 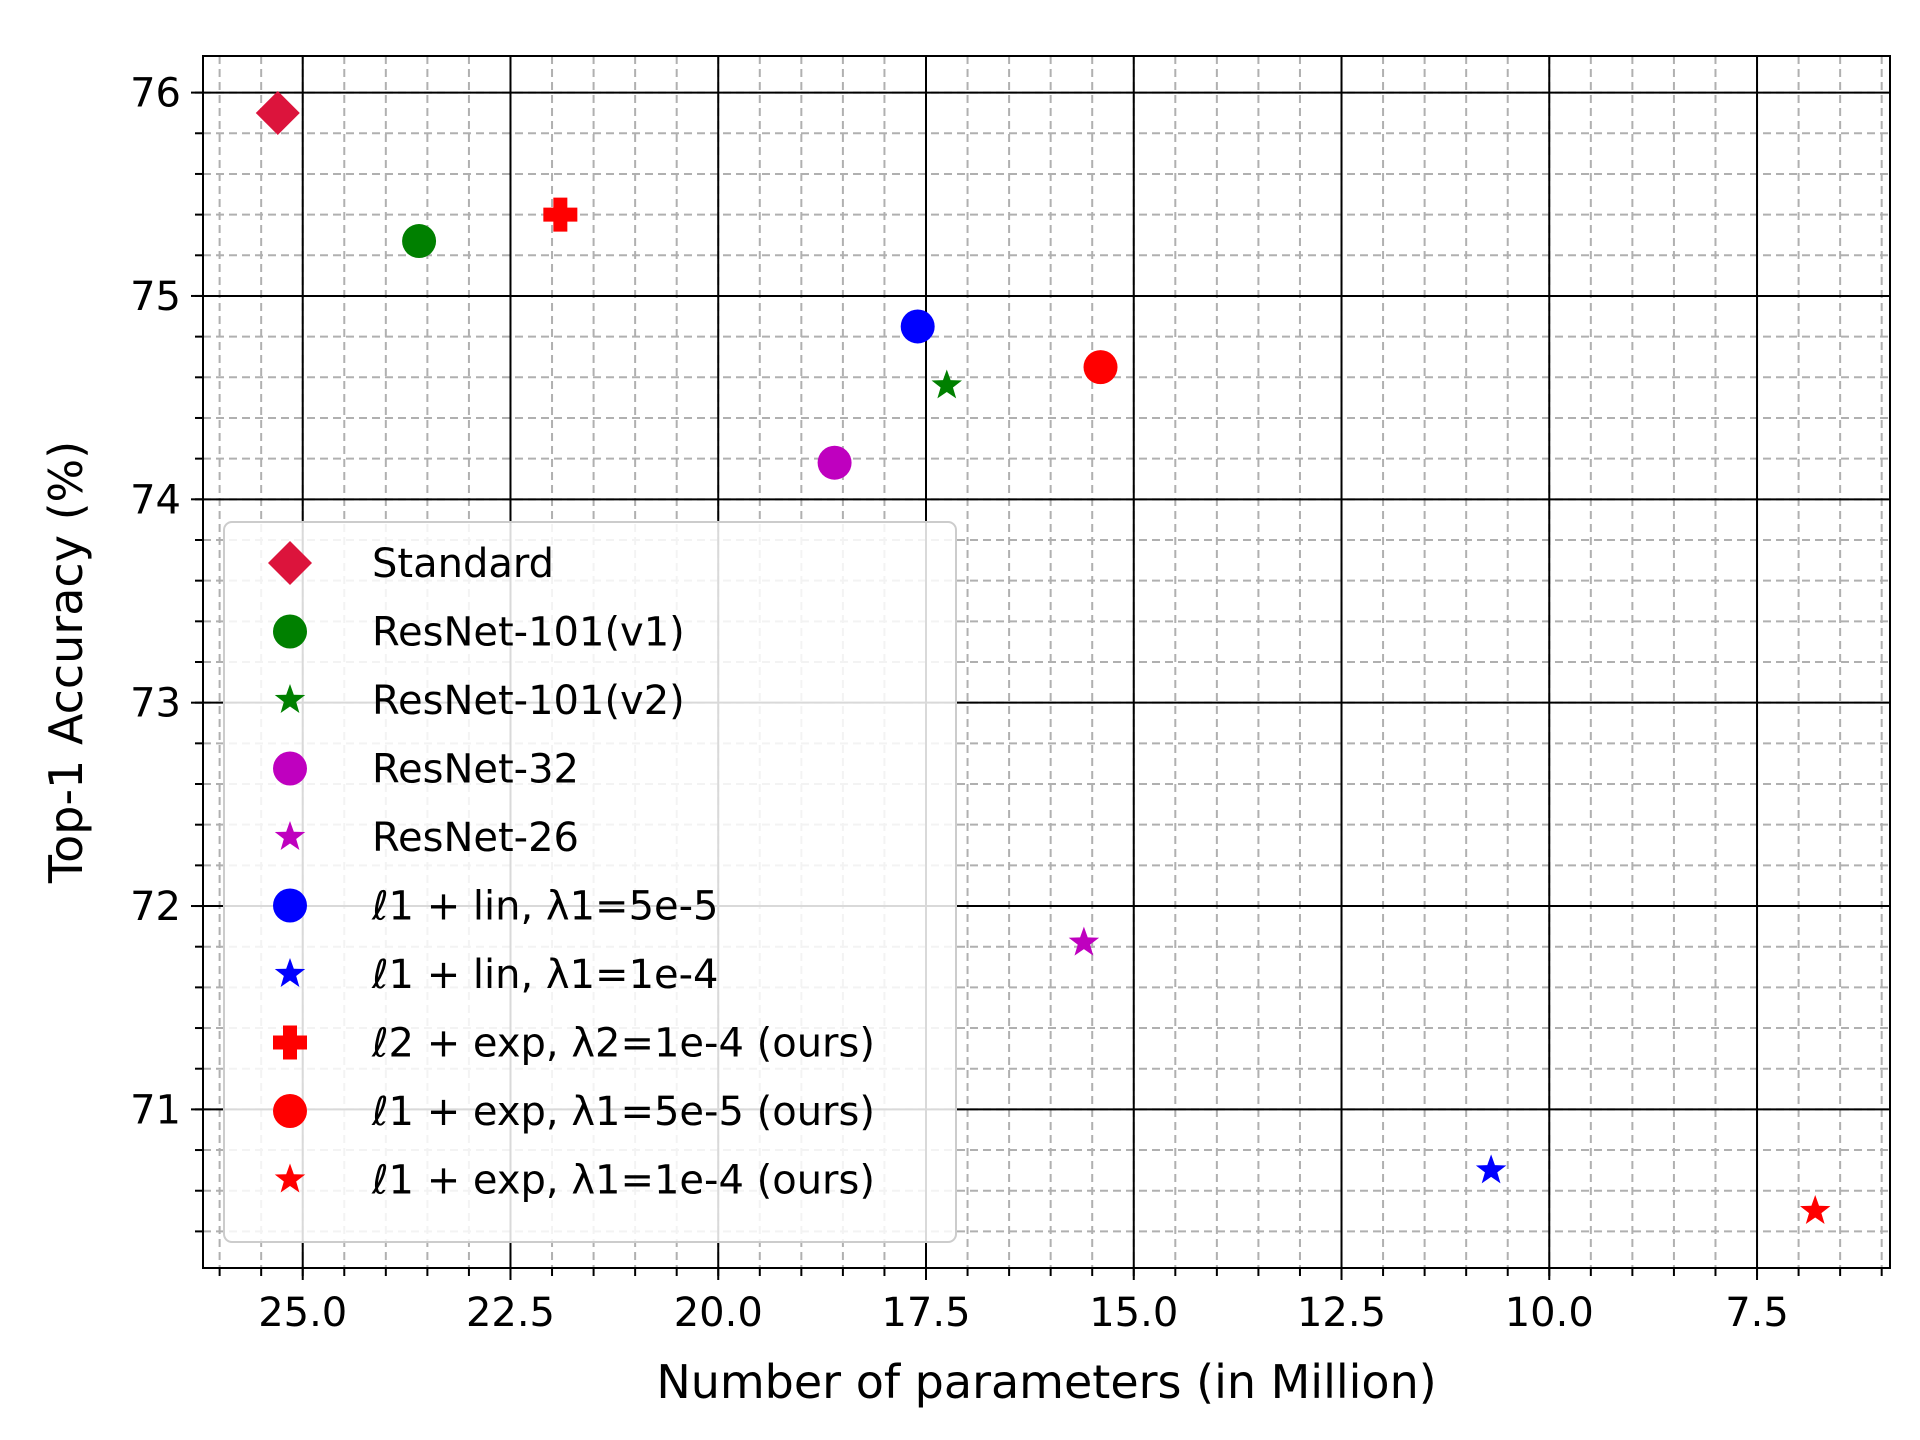 What do you see at coordinates (1023, 1313) in the screenshot?
I see `x-tick-labels: 25.0 22.5 20.0 17.5 15.0 12.5 10.0 7.5` at bounding box center [1023, 1313].